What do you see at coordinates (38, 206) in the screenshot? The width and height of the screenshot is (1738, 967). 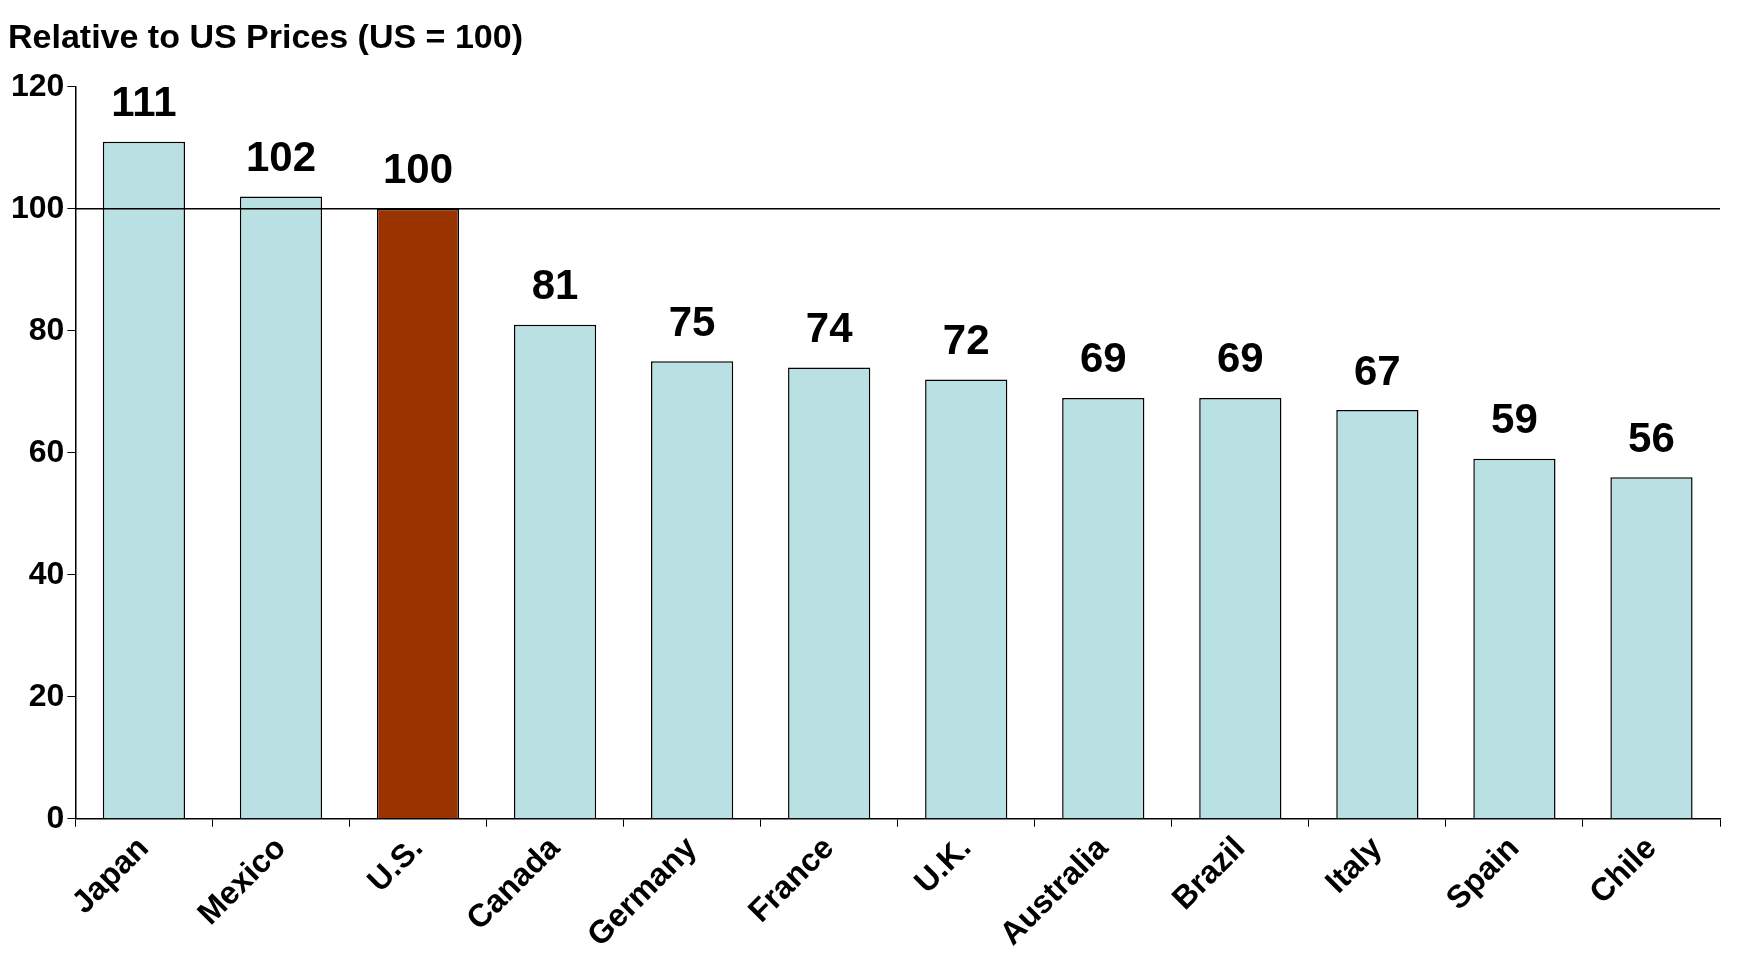 I see `y-tick-label: 100` at bounding box center [38, 206].